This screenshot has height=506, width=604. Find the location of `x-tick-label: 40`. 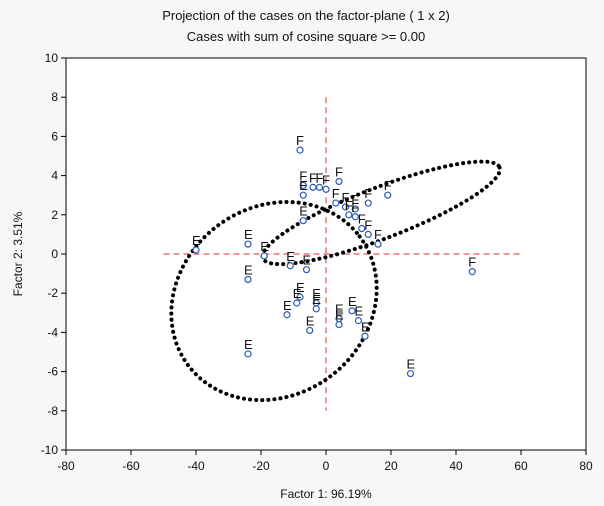

x-tick-label: 40 is located at coordinates (456, 466).